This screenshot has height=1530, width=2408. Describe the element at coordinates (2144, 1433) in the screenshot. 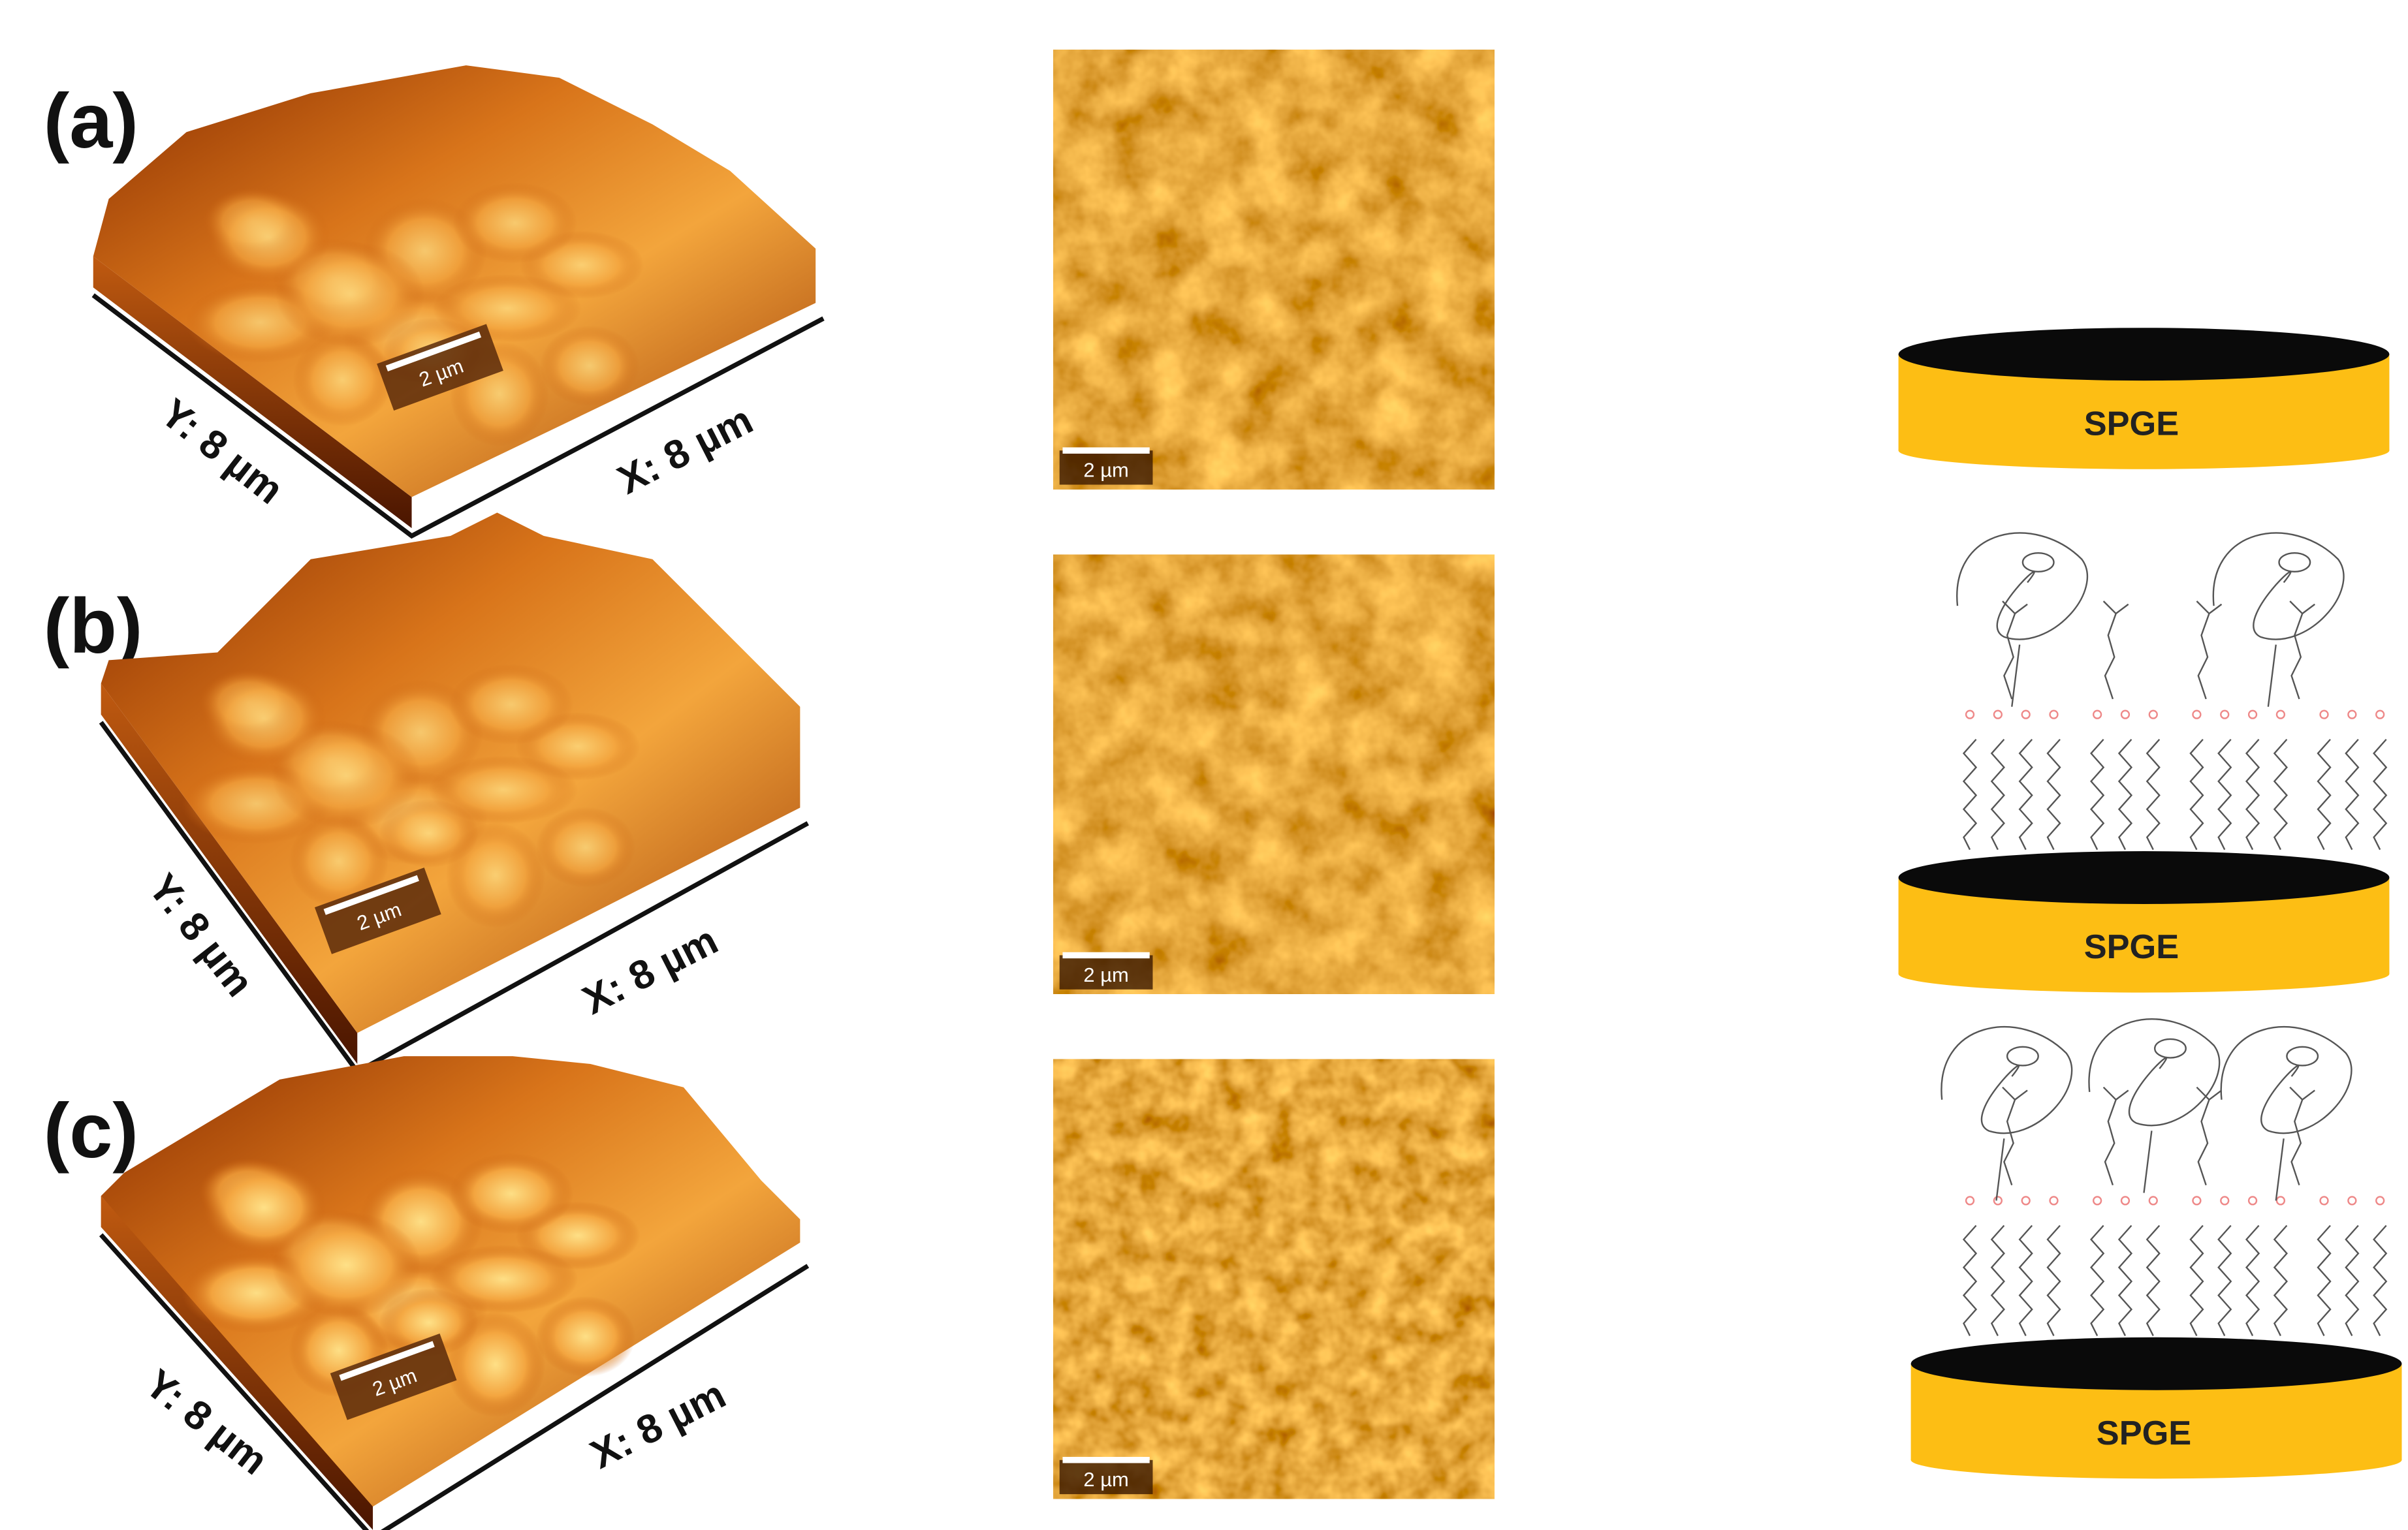

I see `electrode-label: SPGE` at that location.